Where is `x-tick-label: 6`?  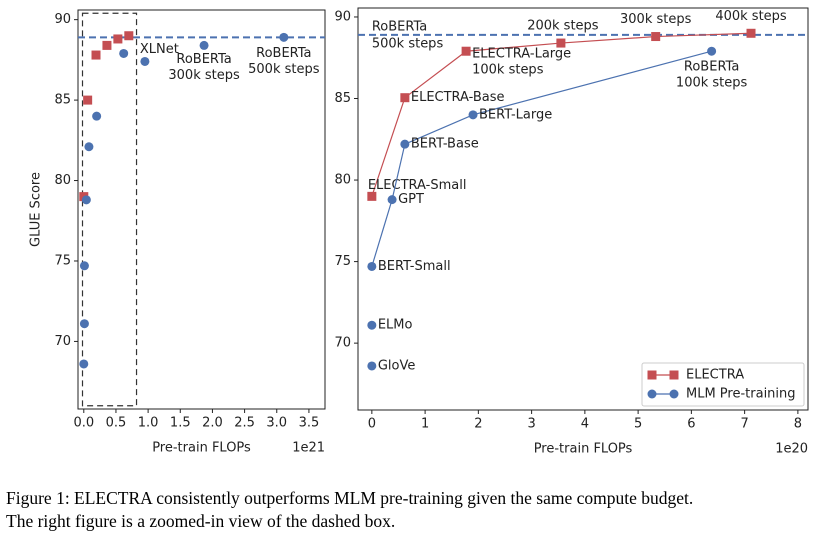 x-tick-label: 6 is located at coordinates (691, 424).